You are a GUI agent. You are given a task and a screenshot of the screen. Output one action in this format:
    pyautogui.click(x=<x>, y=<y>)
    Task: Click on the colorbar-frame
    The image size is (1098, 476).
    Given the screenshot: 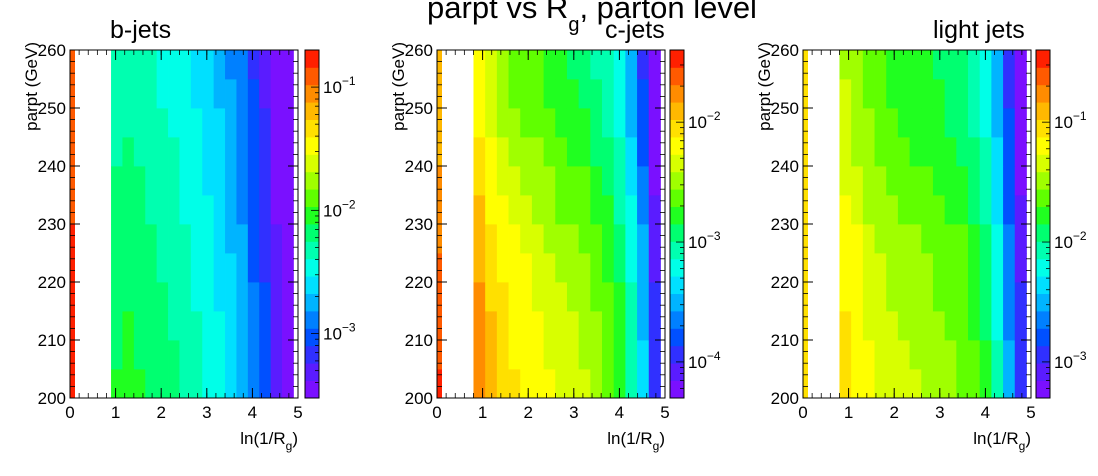 What is the action you would take?
    pyautogui.click(x=312, y=224)
    